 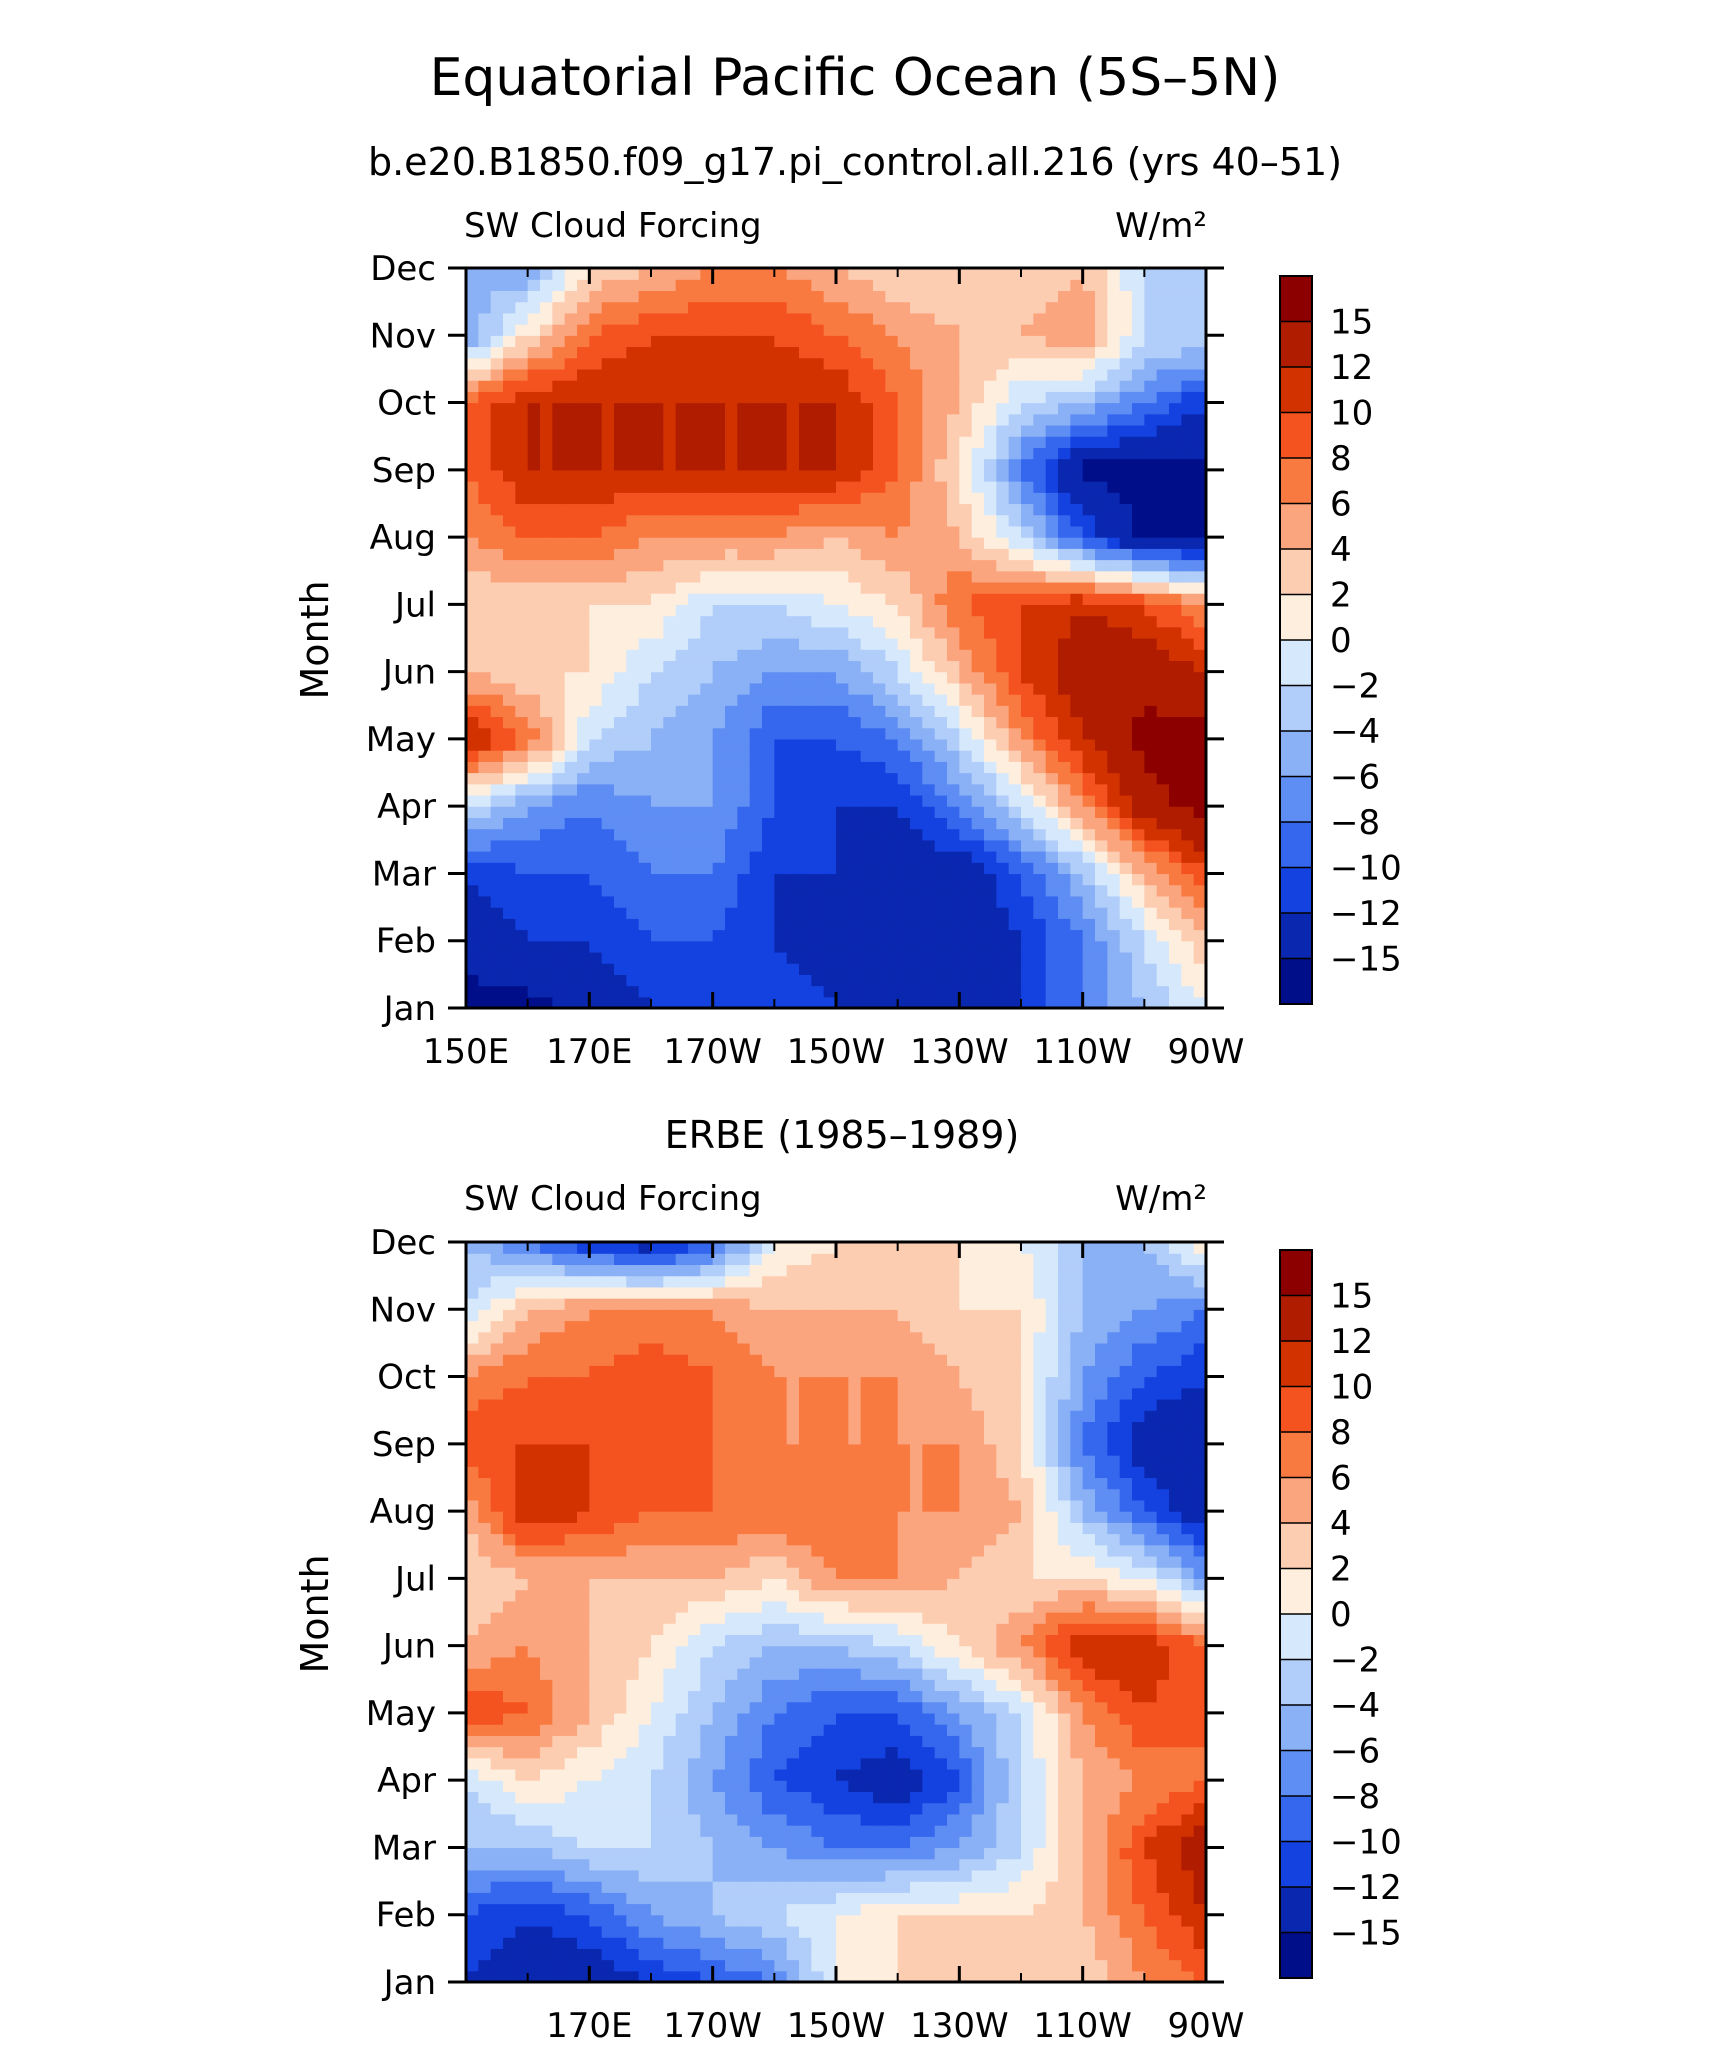 What do you see at coordinates (406, 942) in the screenshot?
I see `y-tick-label: Feb` at bounding box center [406, 942].